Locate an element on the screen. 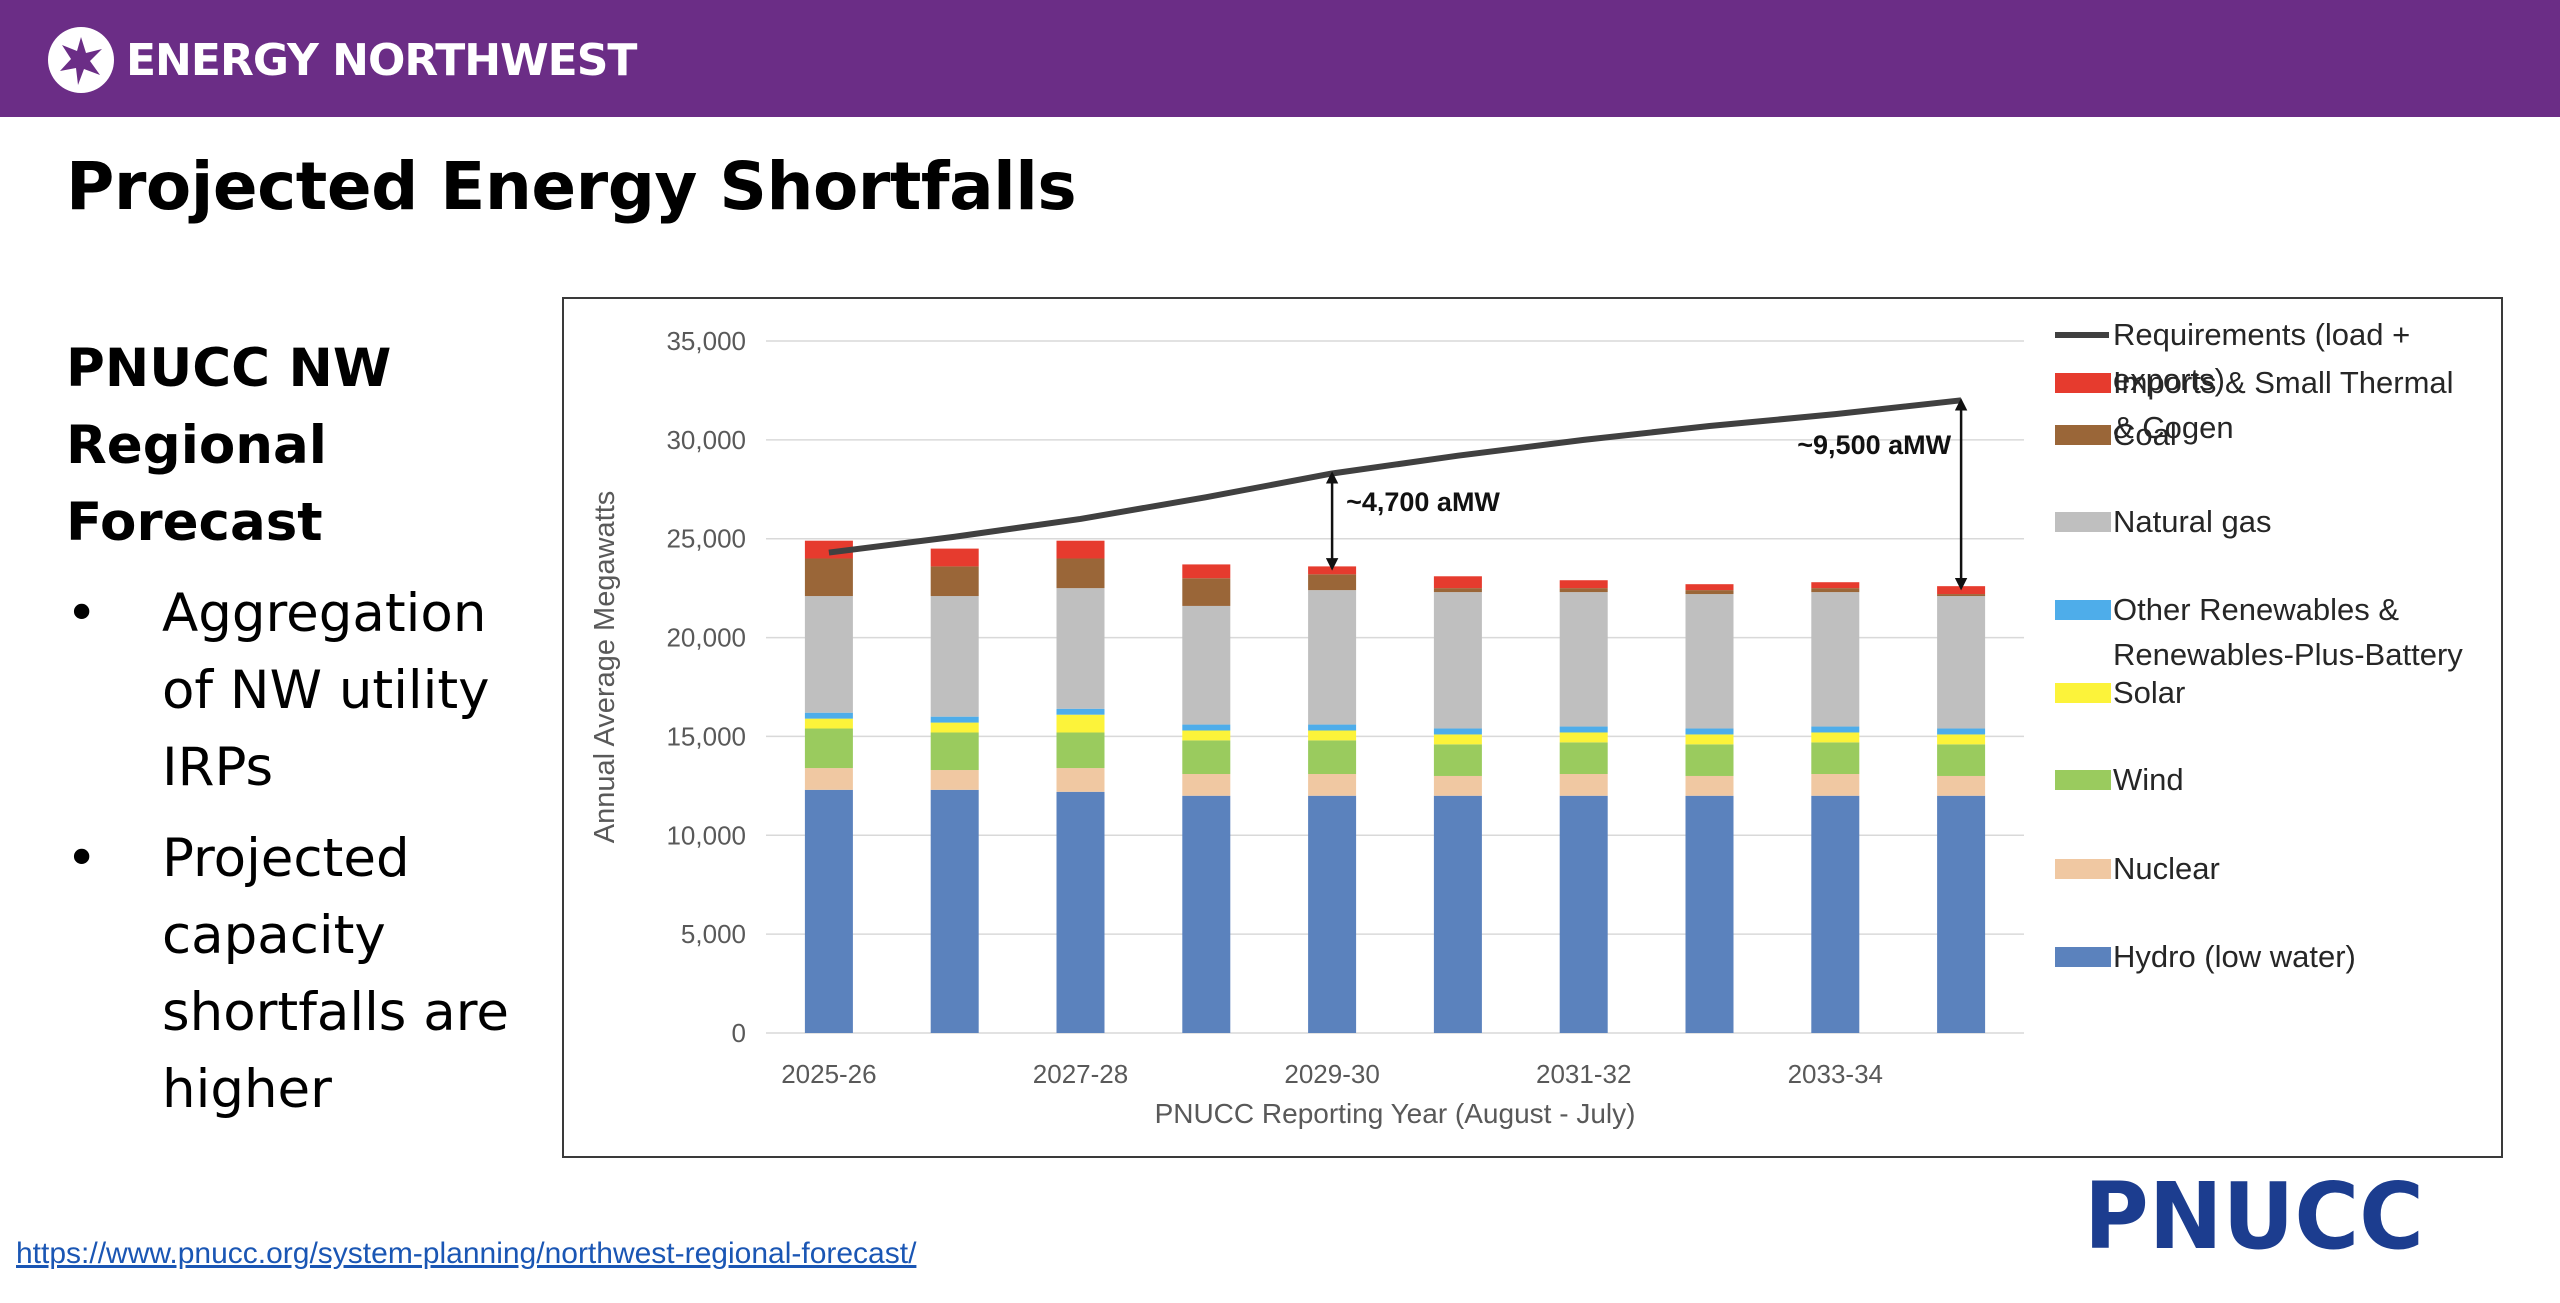  bullet-line: shortfalls are is located at coordinates (335, 1012).